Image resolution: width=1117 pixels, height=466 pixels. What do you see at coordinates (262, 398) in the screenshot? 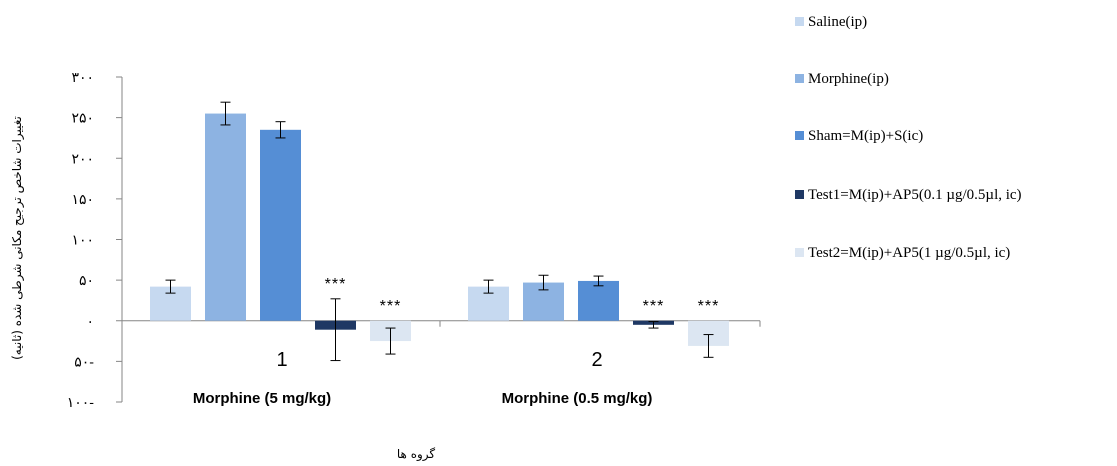
I see `group-label: Morphine (5 mg/kg)` at bounding box center [262, 398].